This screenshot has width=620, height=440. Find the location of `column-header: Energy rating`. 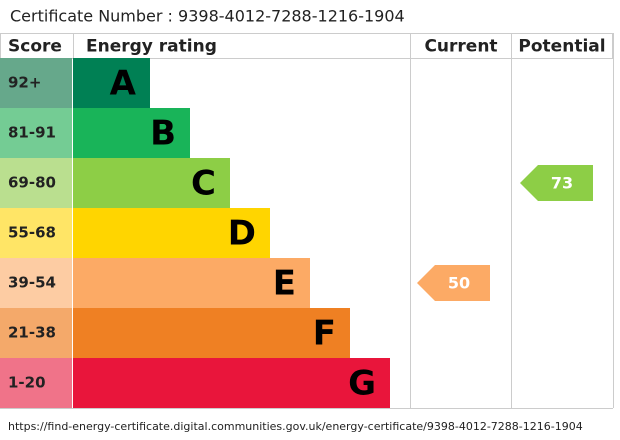

column-header: Energy rating is located at coordinates (151, 47).